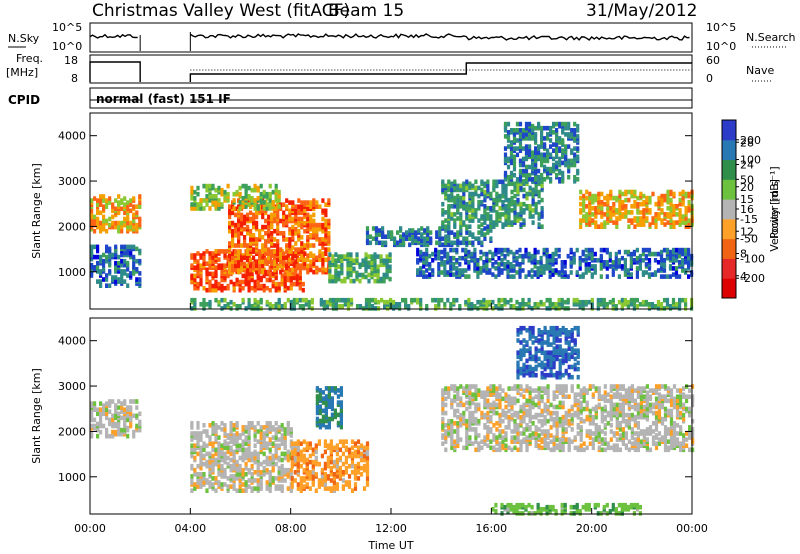  What do you see at coordinates (389, 41) in the screenshot?
I see `noise-traces` at bounding box center [389, 41].